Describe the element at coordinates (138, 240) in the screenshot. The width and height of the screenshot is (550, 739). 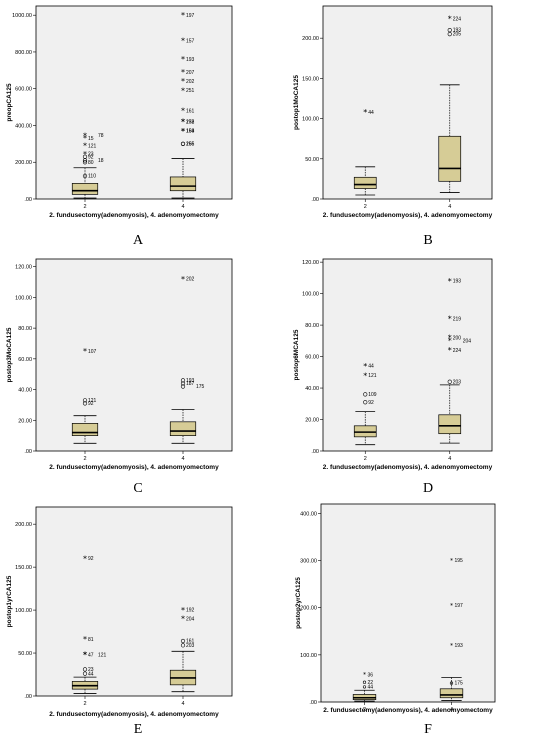
I see `panel-letter-a: A` at that location.